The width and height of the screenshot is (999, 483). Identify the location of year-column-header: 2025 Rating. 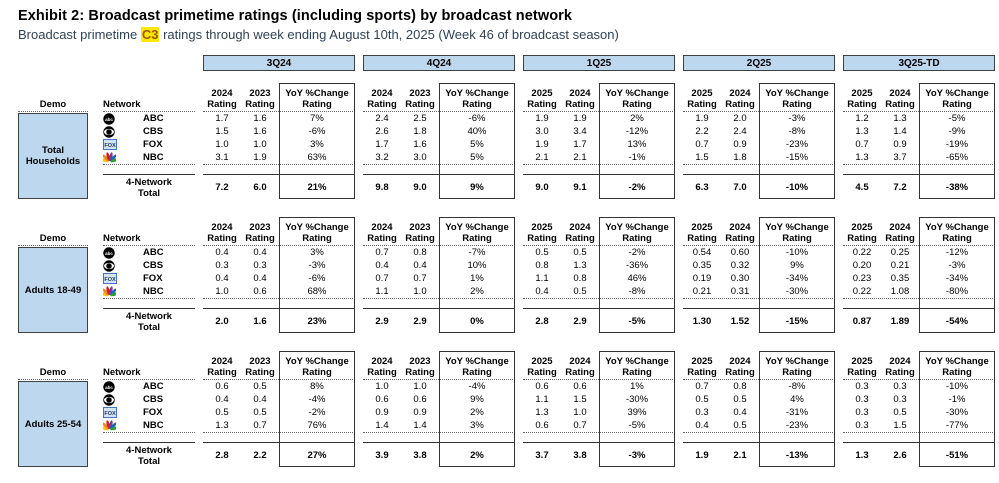
(702, 229).